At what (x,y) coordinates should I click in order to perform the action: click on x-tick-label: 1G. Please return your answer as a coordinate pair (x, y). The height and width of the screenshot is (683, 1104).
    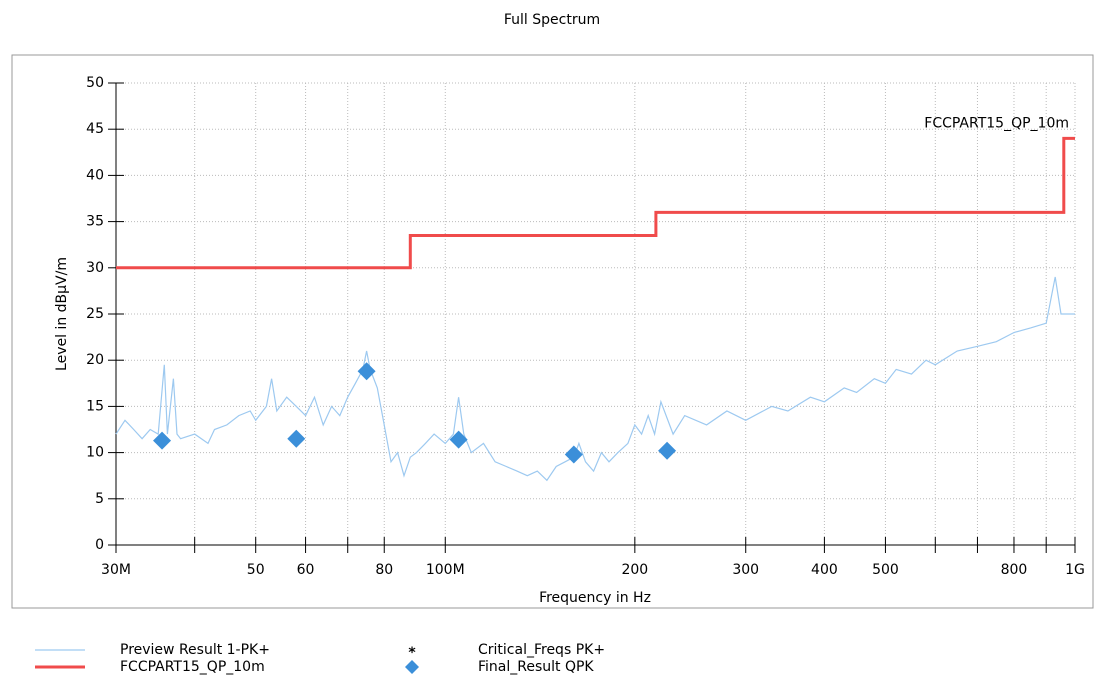
    Looking at the image, I should click on (1075, 570).